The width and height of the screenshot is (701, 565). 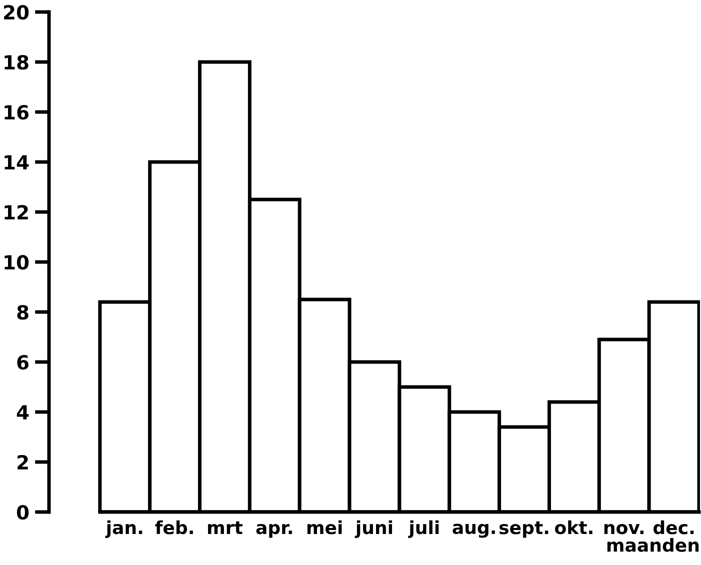 I want to click on y-tick-label: 2, so click(x=23, y=462).